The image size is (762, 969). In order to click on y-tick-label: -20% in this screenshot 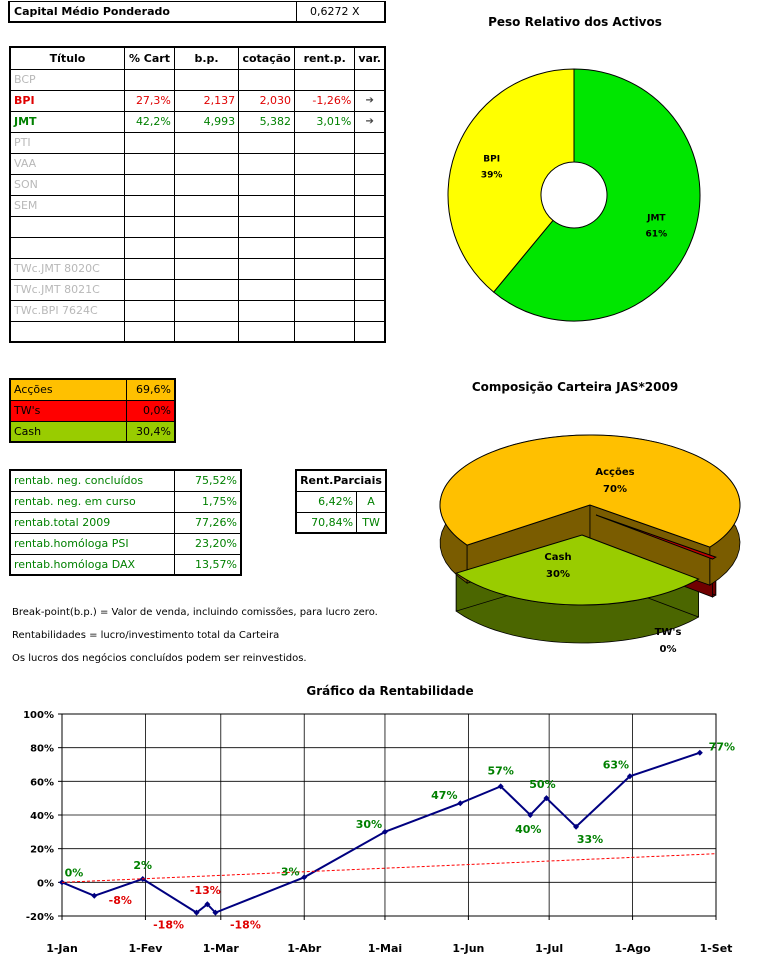, I will do `click(40, 917)`.